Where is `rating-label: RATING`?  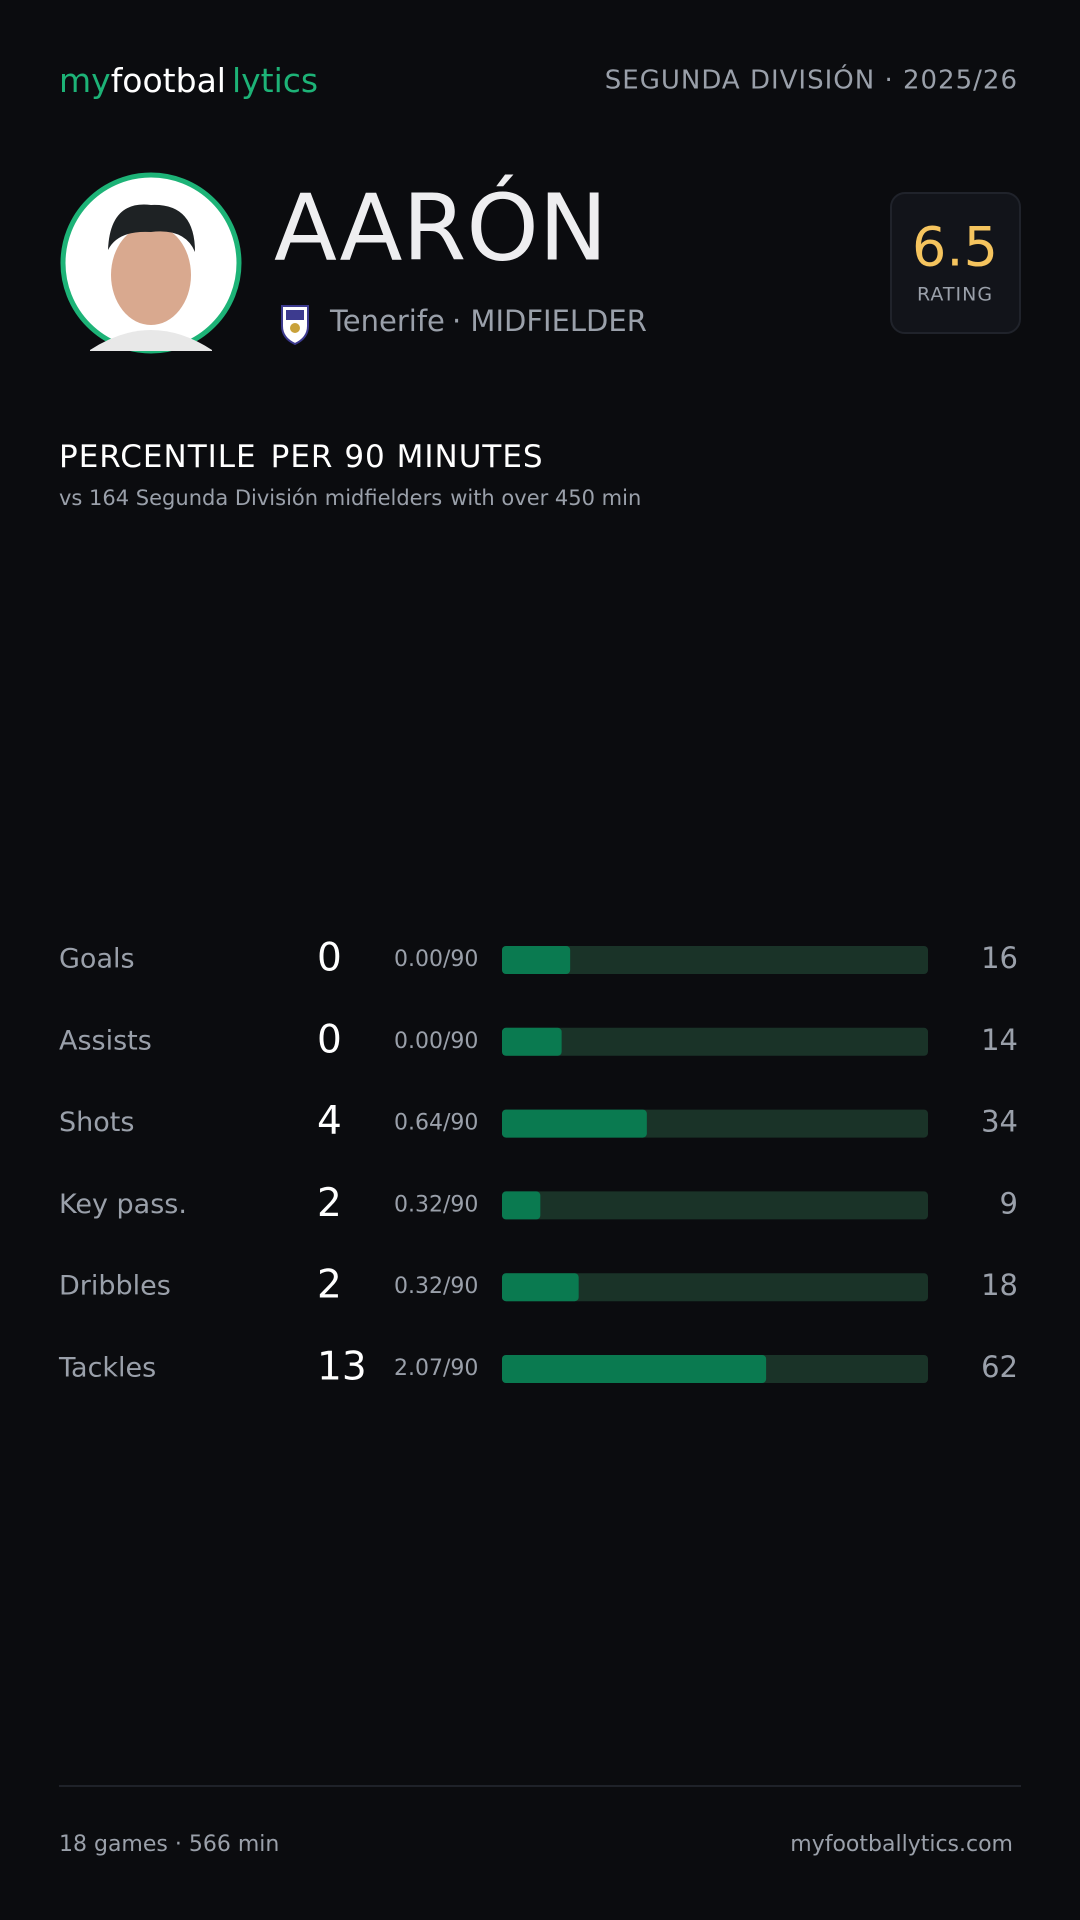 rating-label: RATING is located at coordinates (955, 295).